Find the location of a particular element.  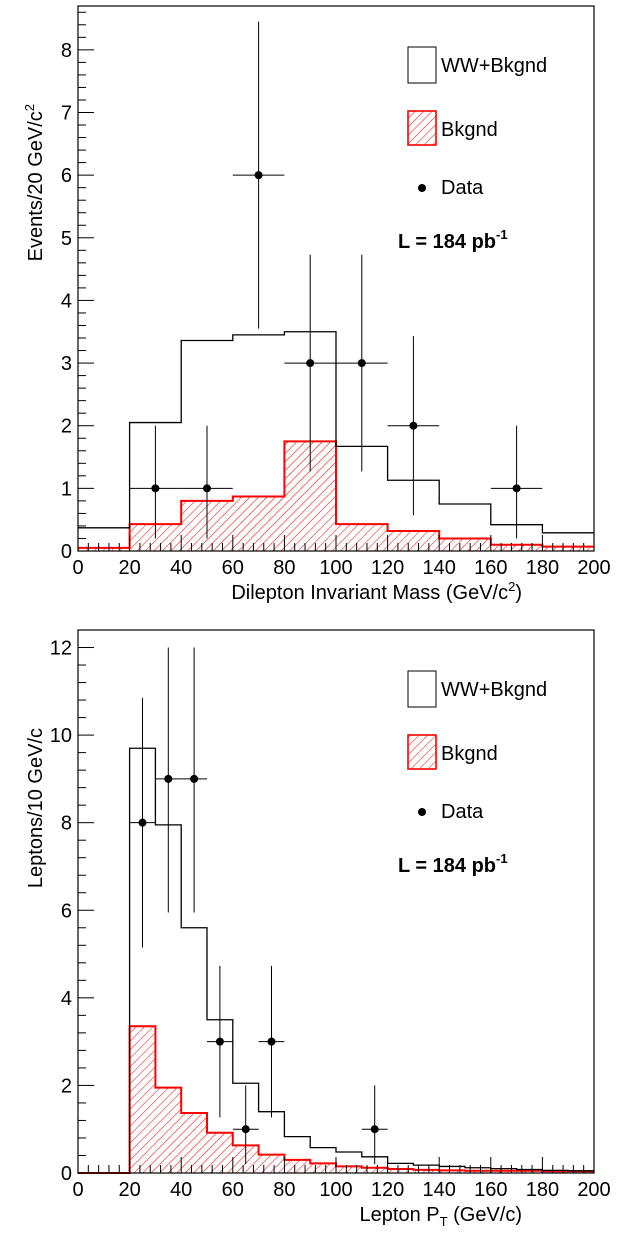

mass-x-tick-label: 200 is located at coordinates (593, 568).